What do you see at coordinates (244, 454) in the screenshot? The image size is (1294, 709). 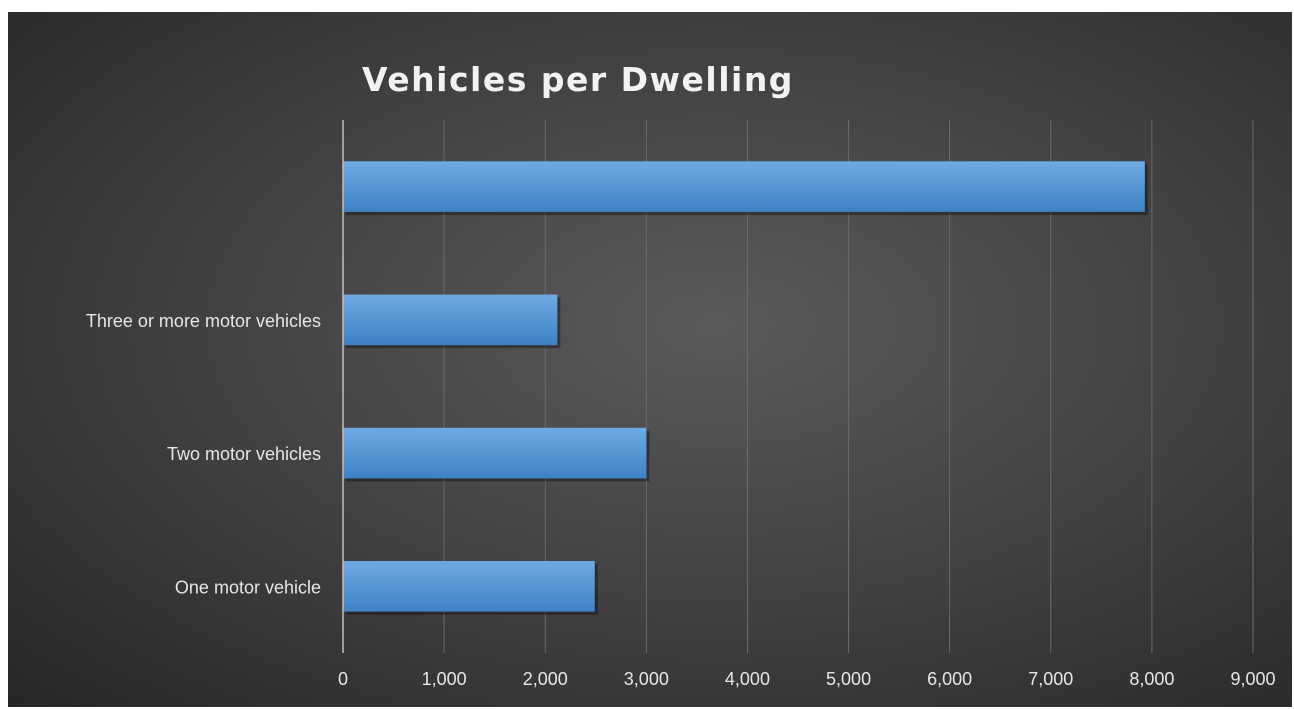 I see `category-label: Two motor vehicles` at bounding box center [244, 454].